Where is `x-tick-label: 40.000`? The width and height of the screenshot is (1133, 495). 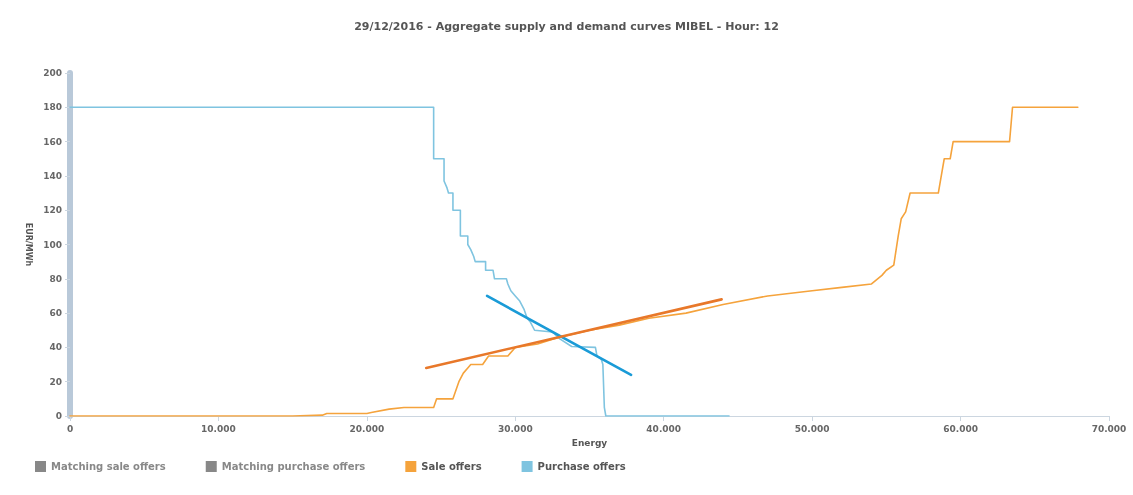
x-tick-label: 40.000 is located at coordinates (664, 428).